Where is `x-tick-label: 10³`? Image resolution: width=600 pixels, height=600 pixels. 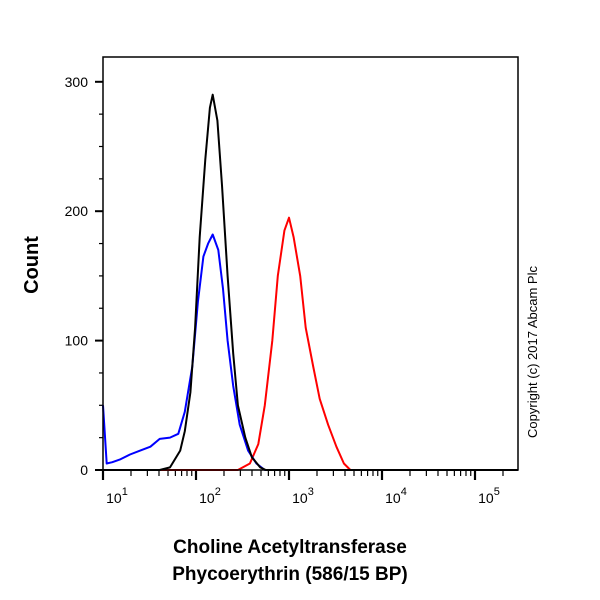 x-tick-label: 10³ is located at coordinates (303, 496).